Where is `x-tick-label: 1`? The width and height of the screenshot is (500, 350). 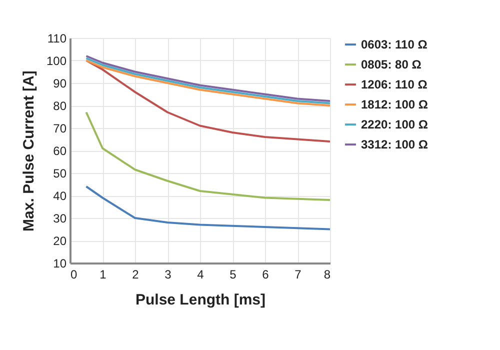
x-tick-label: 1 is located at coordinates (103, 275).